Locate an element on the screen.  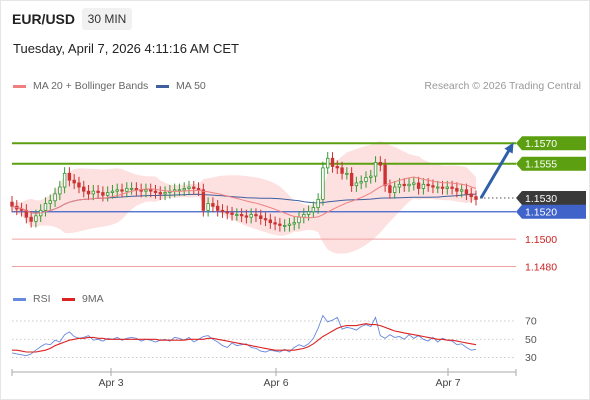
legend-9ma: 9MA is located at coordinates (83, 299).